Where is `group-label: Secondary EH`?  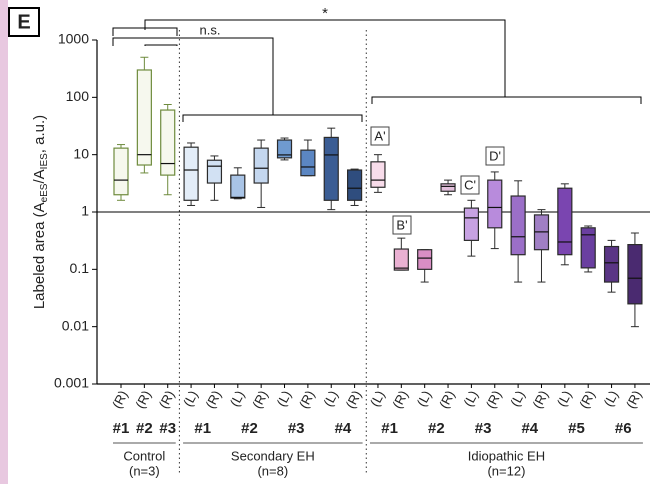 group-label: Secondary EH is located at coordinates (273, 455).